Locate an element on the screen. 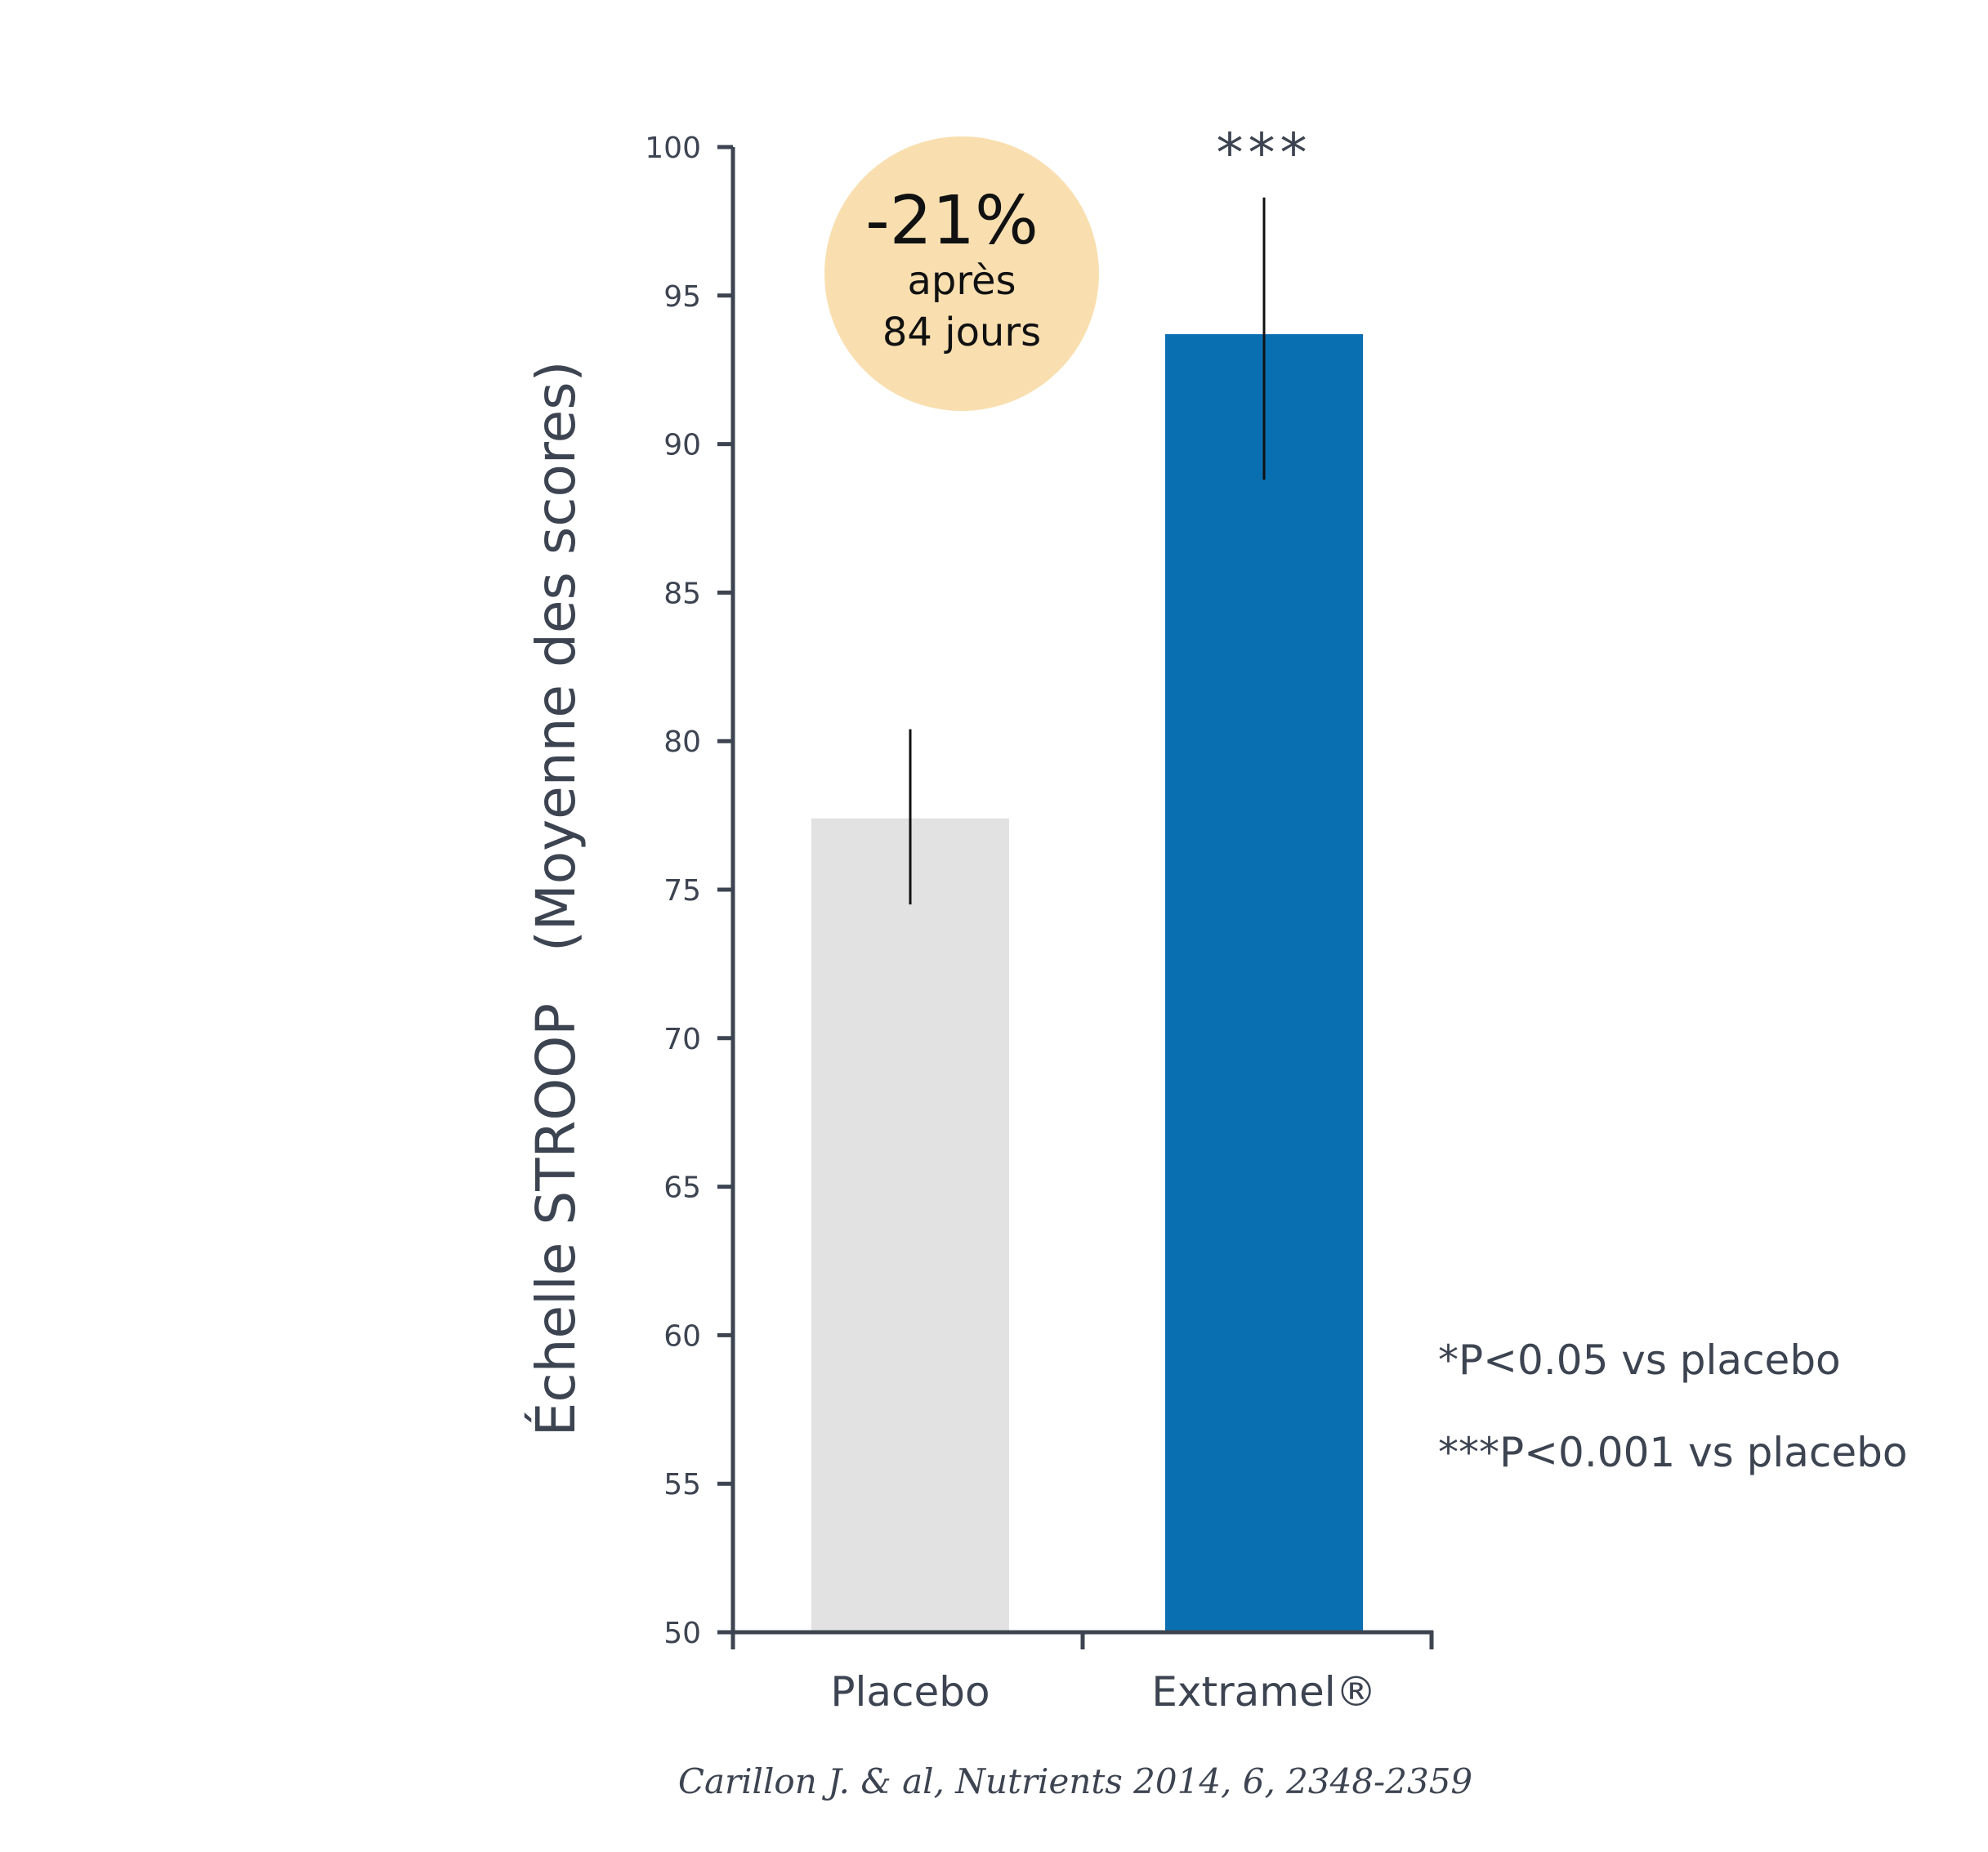 The height and width of the screenshot is (1852, 1988). y-tick-label: 80 is located at coordinates (682, 742).